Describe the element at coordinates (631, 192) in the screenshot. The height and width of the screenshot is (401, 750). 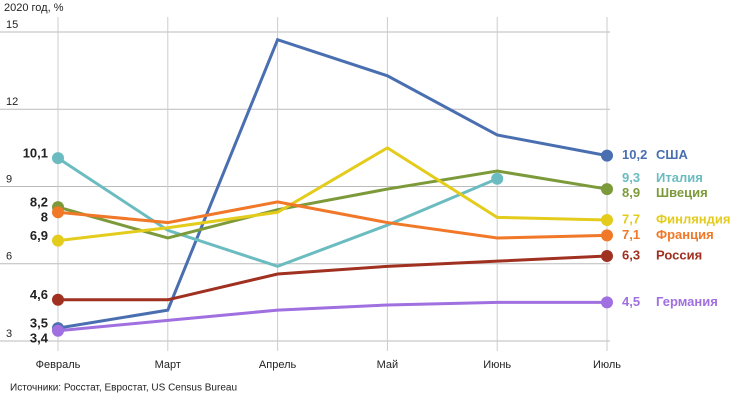
I see `value-label: 8,9` at that location.